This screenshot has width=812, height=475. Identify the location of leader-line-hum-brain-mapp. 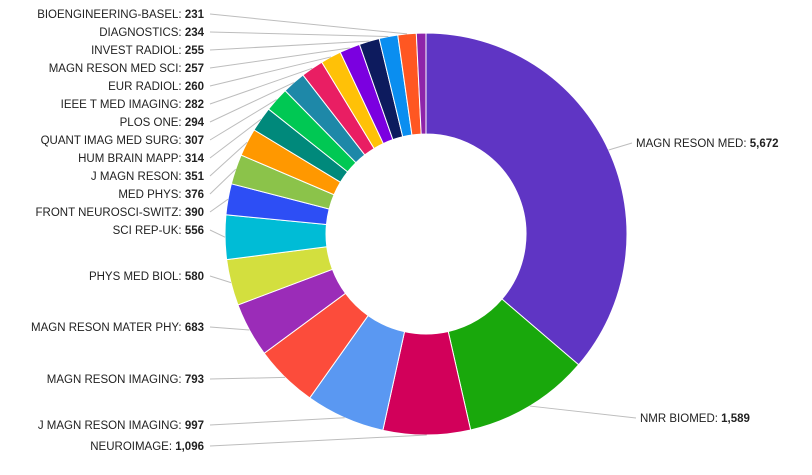
(235, 138).